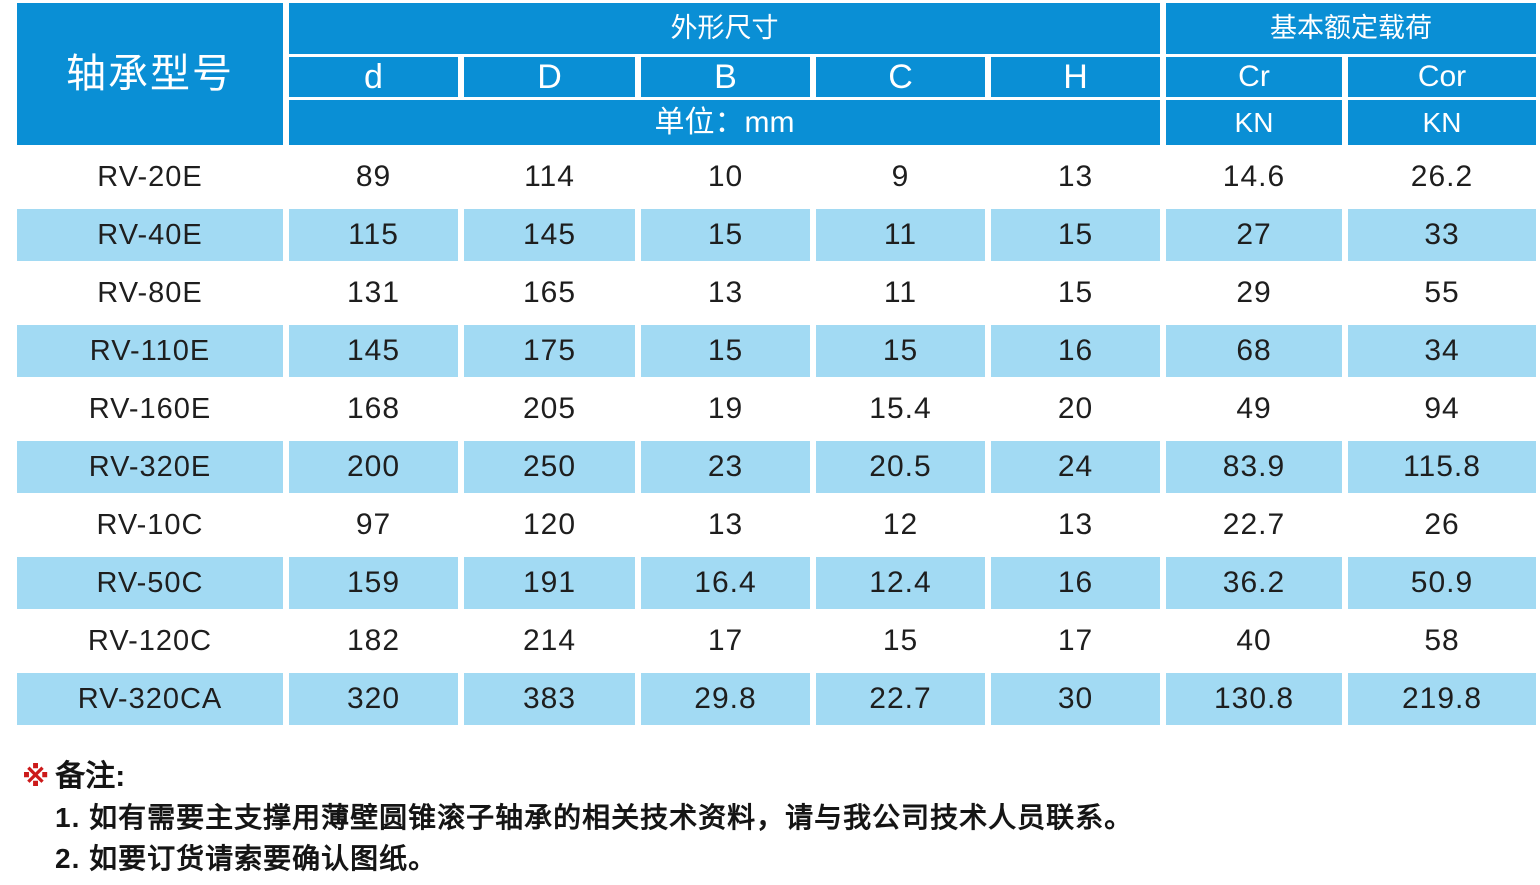 Image resolution: width=1540 pixels, height=885 pixels. Describe the element at coordinates (373, 524) in the screenshot. I see `value-cell-d: 97` at that location.